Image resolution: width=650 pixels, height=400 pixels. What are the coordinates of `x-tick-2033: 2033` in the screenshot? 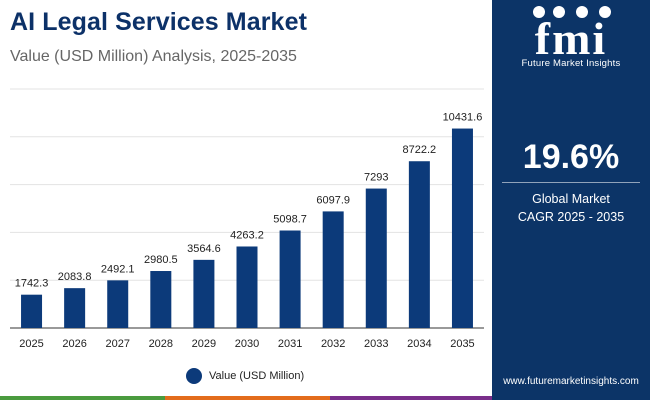 It's located at (376, 344).